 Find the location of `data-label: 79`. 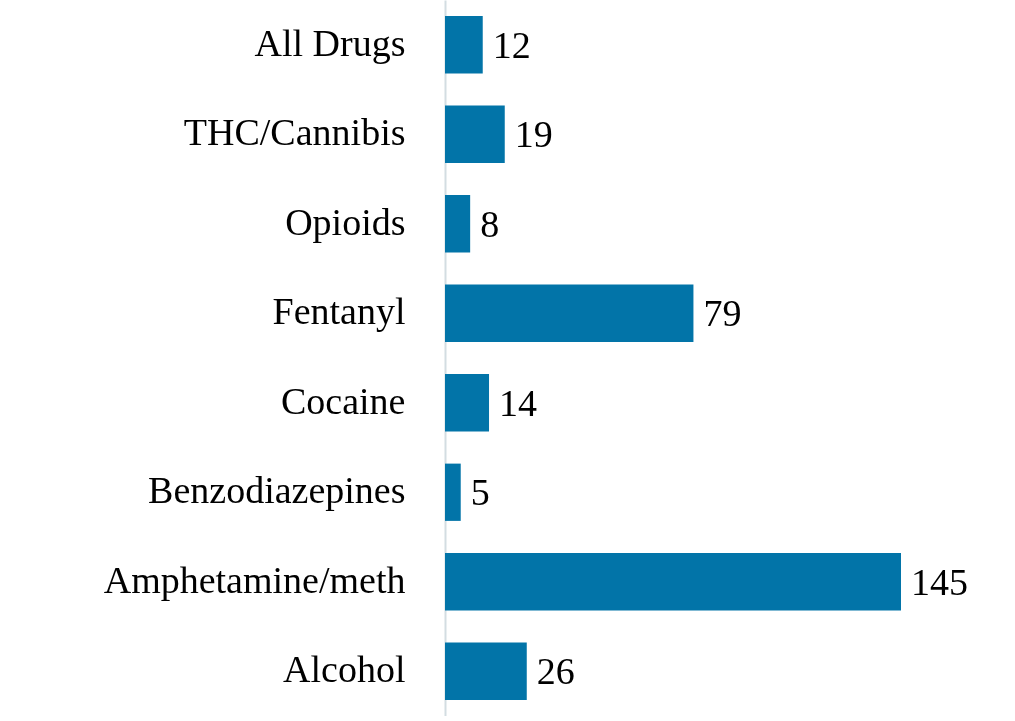

data-label: 79 is located at coordinates (722, 313).